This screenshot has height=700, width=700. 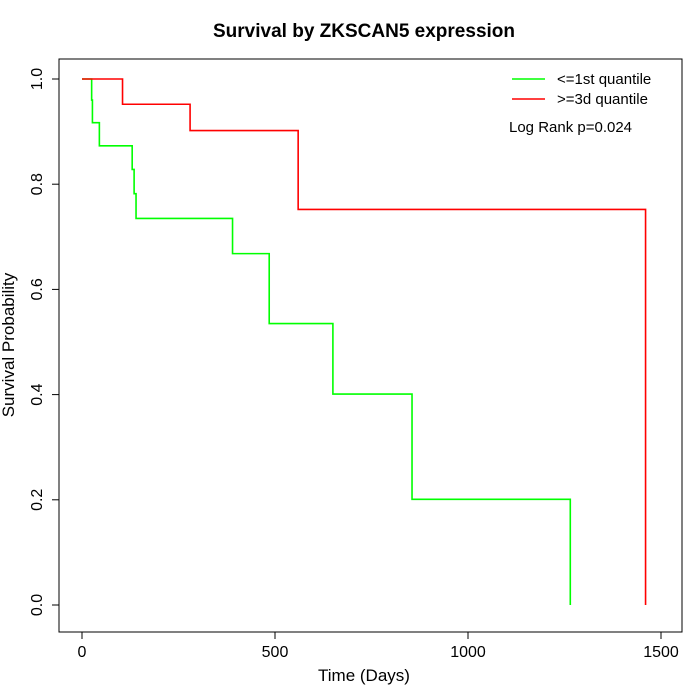 I want to click on x-tick-label: 1500, so click(x=661, y=652).